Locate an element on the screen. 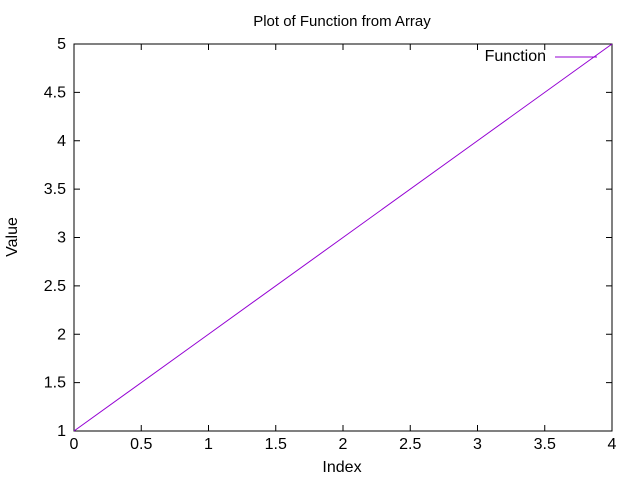  x-tick-label: 2 is located at coordinates (343, 444).